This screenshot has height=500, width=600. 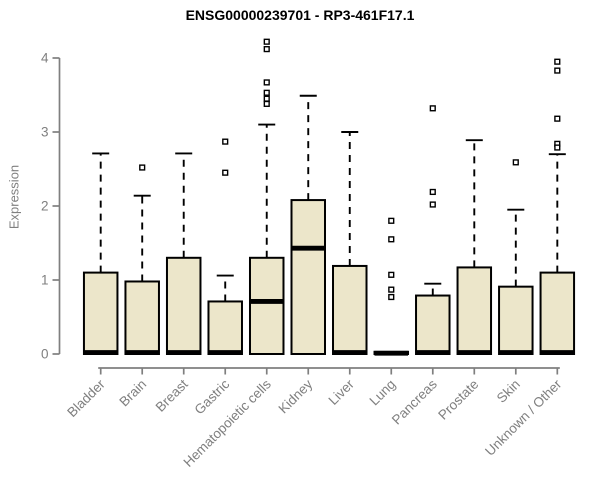 I want to click on boxplot-breast, so click(x=183, y=253).